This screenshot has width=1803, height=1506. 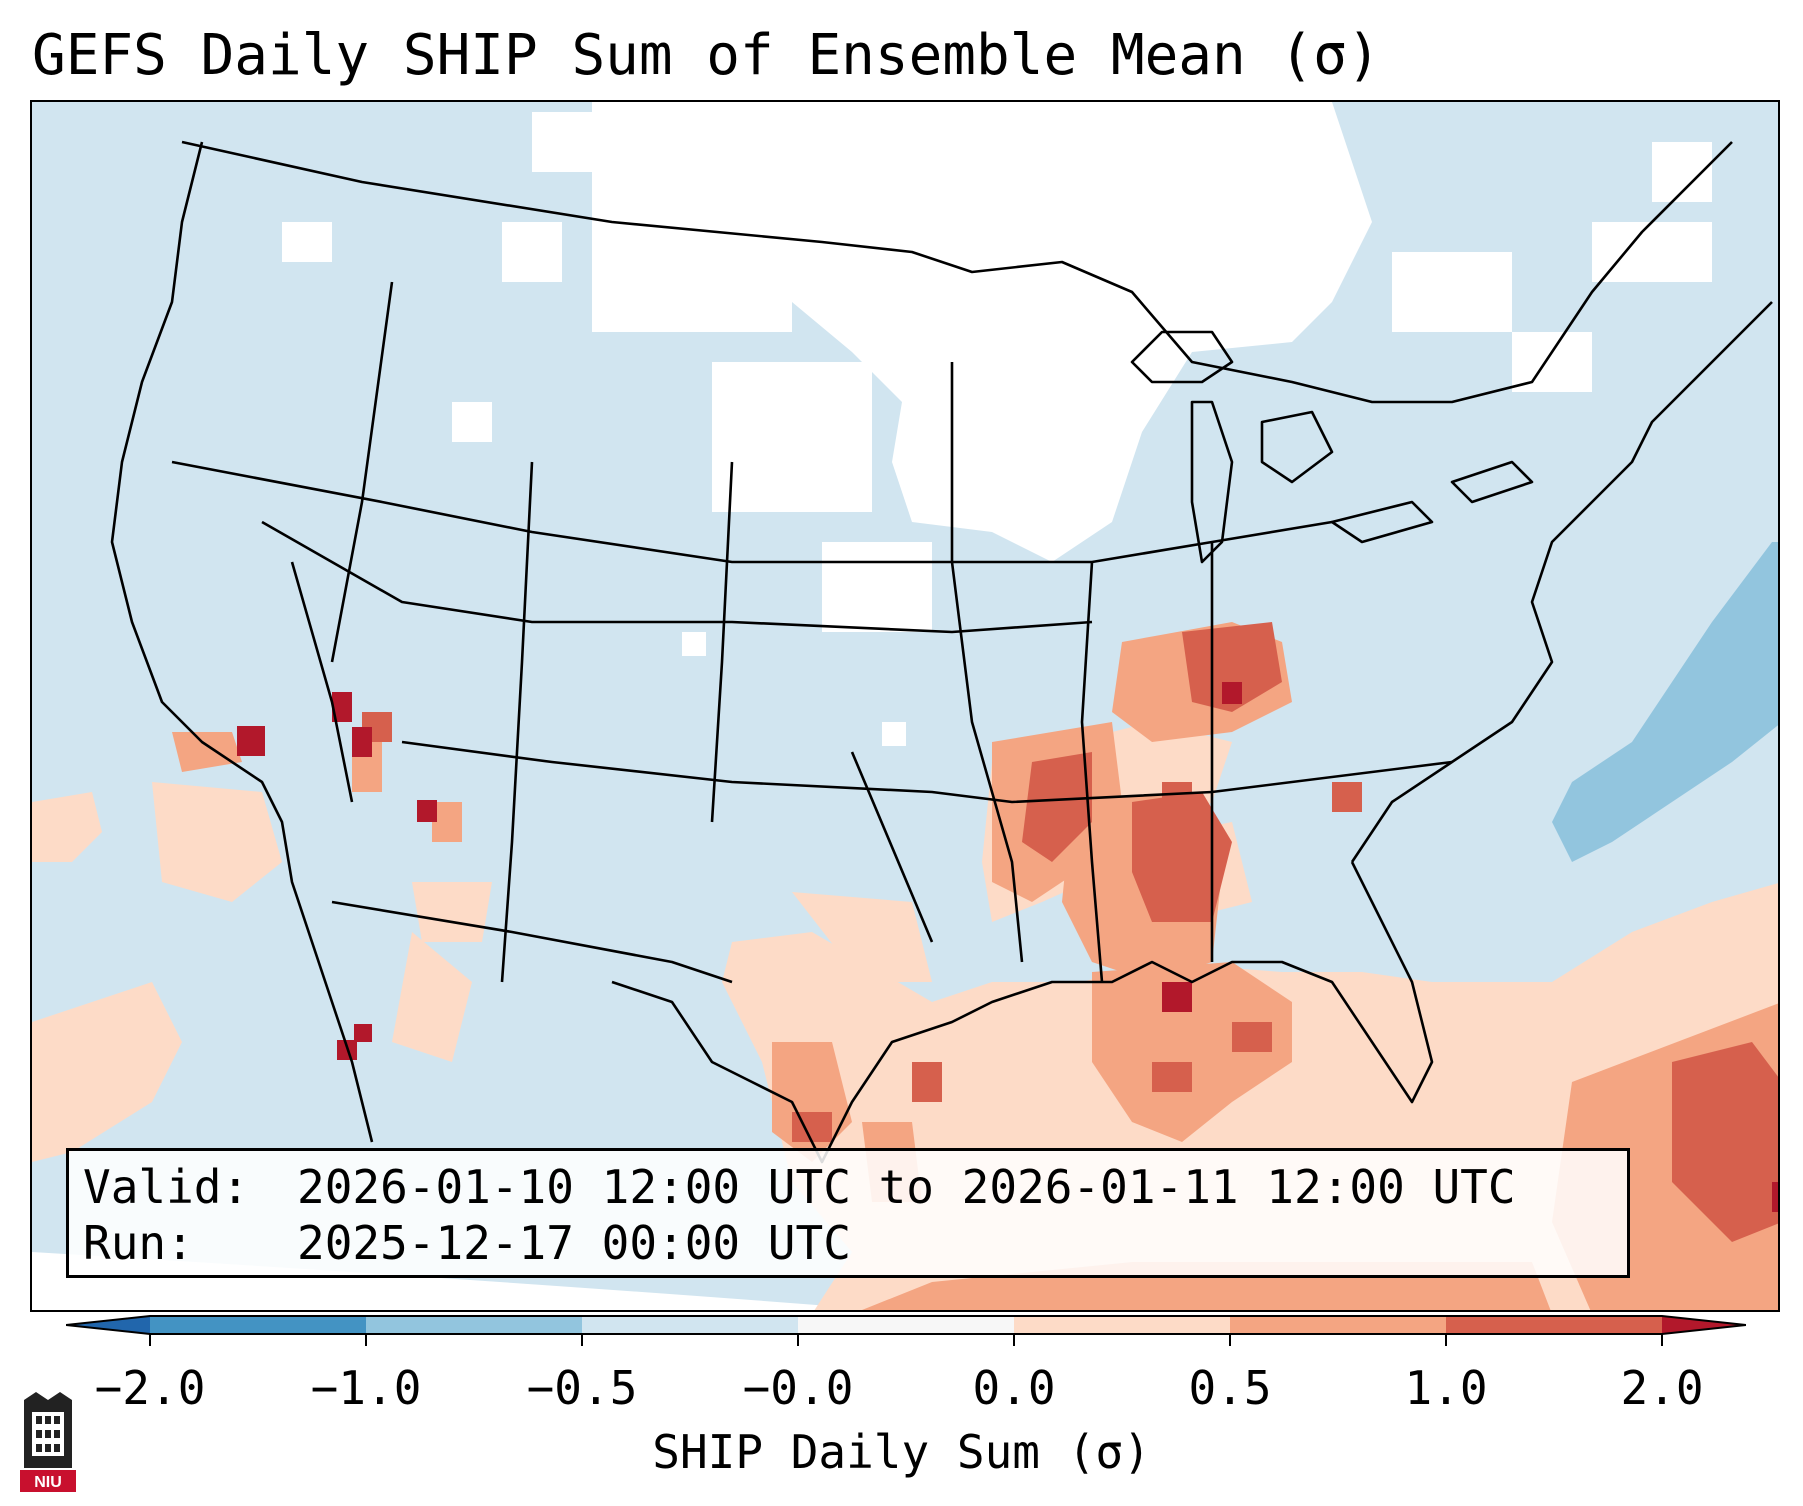 I want to click on figure-title: GEFS Daily SHIP Sum of Ensemble Mean (σ), so click(x=706, y=55).